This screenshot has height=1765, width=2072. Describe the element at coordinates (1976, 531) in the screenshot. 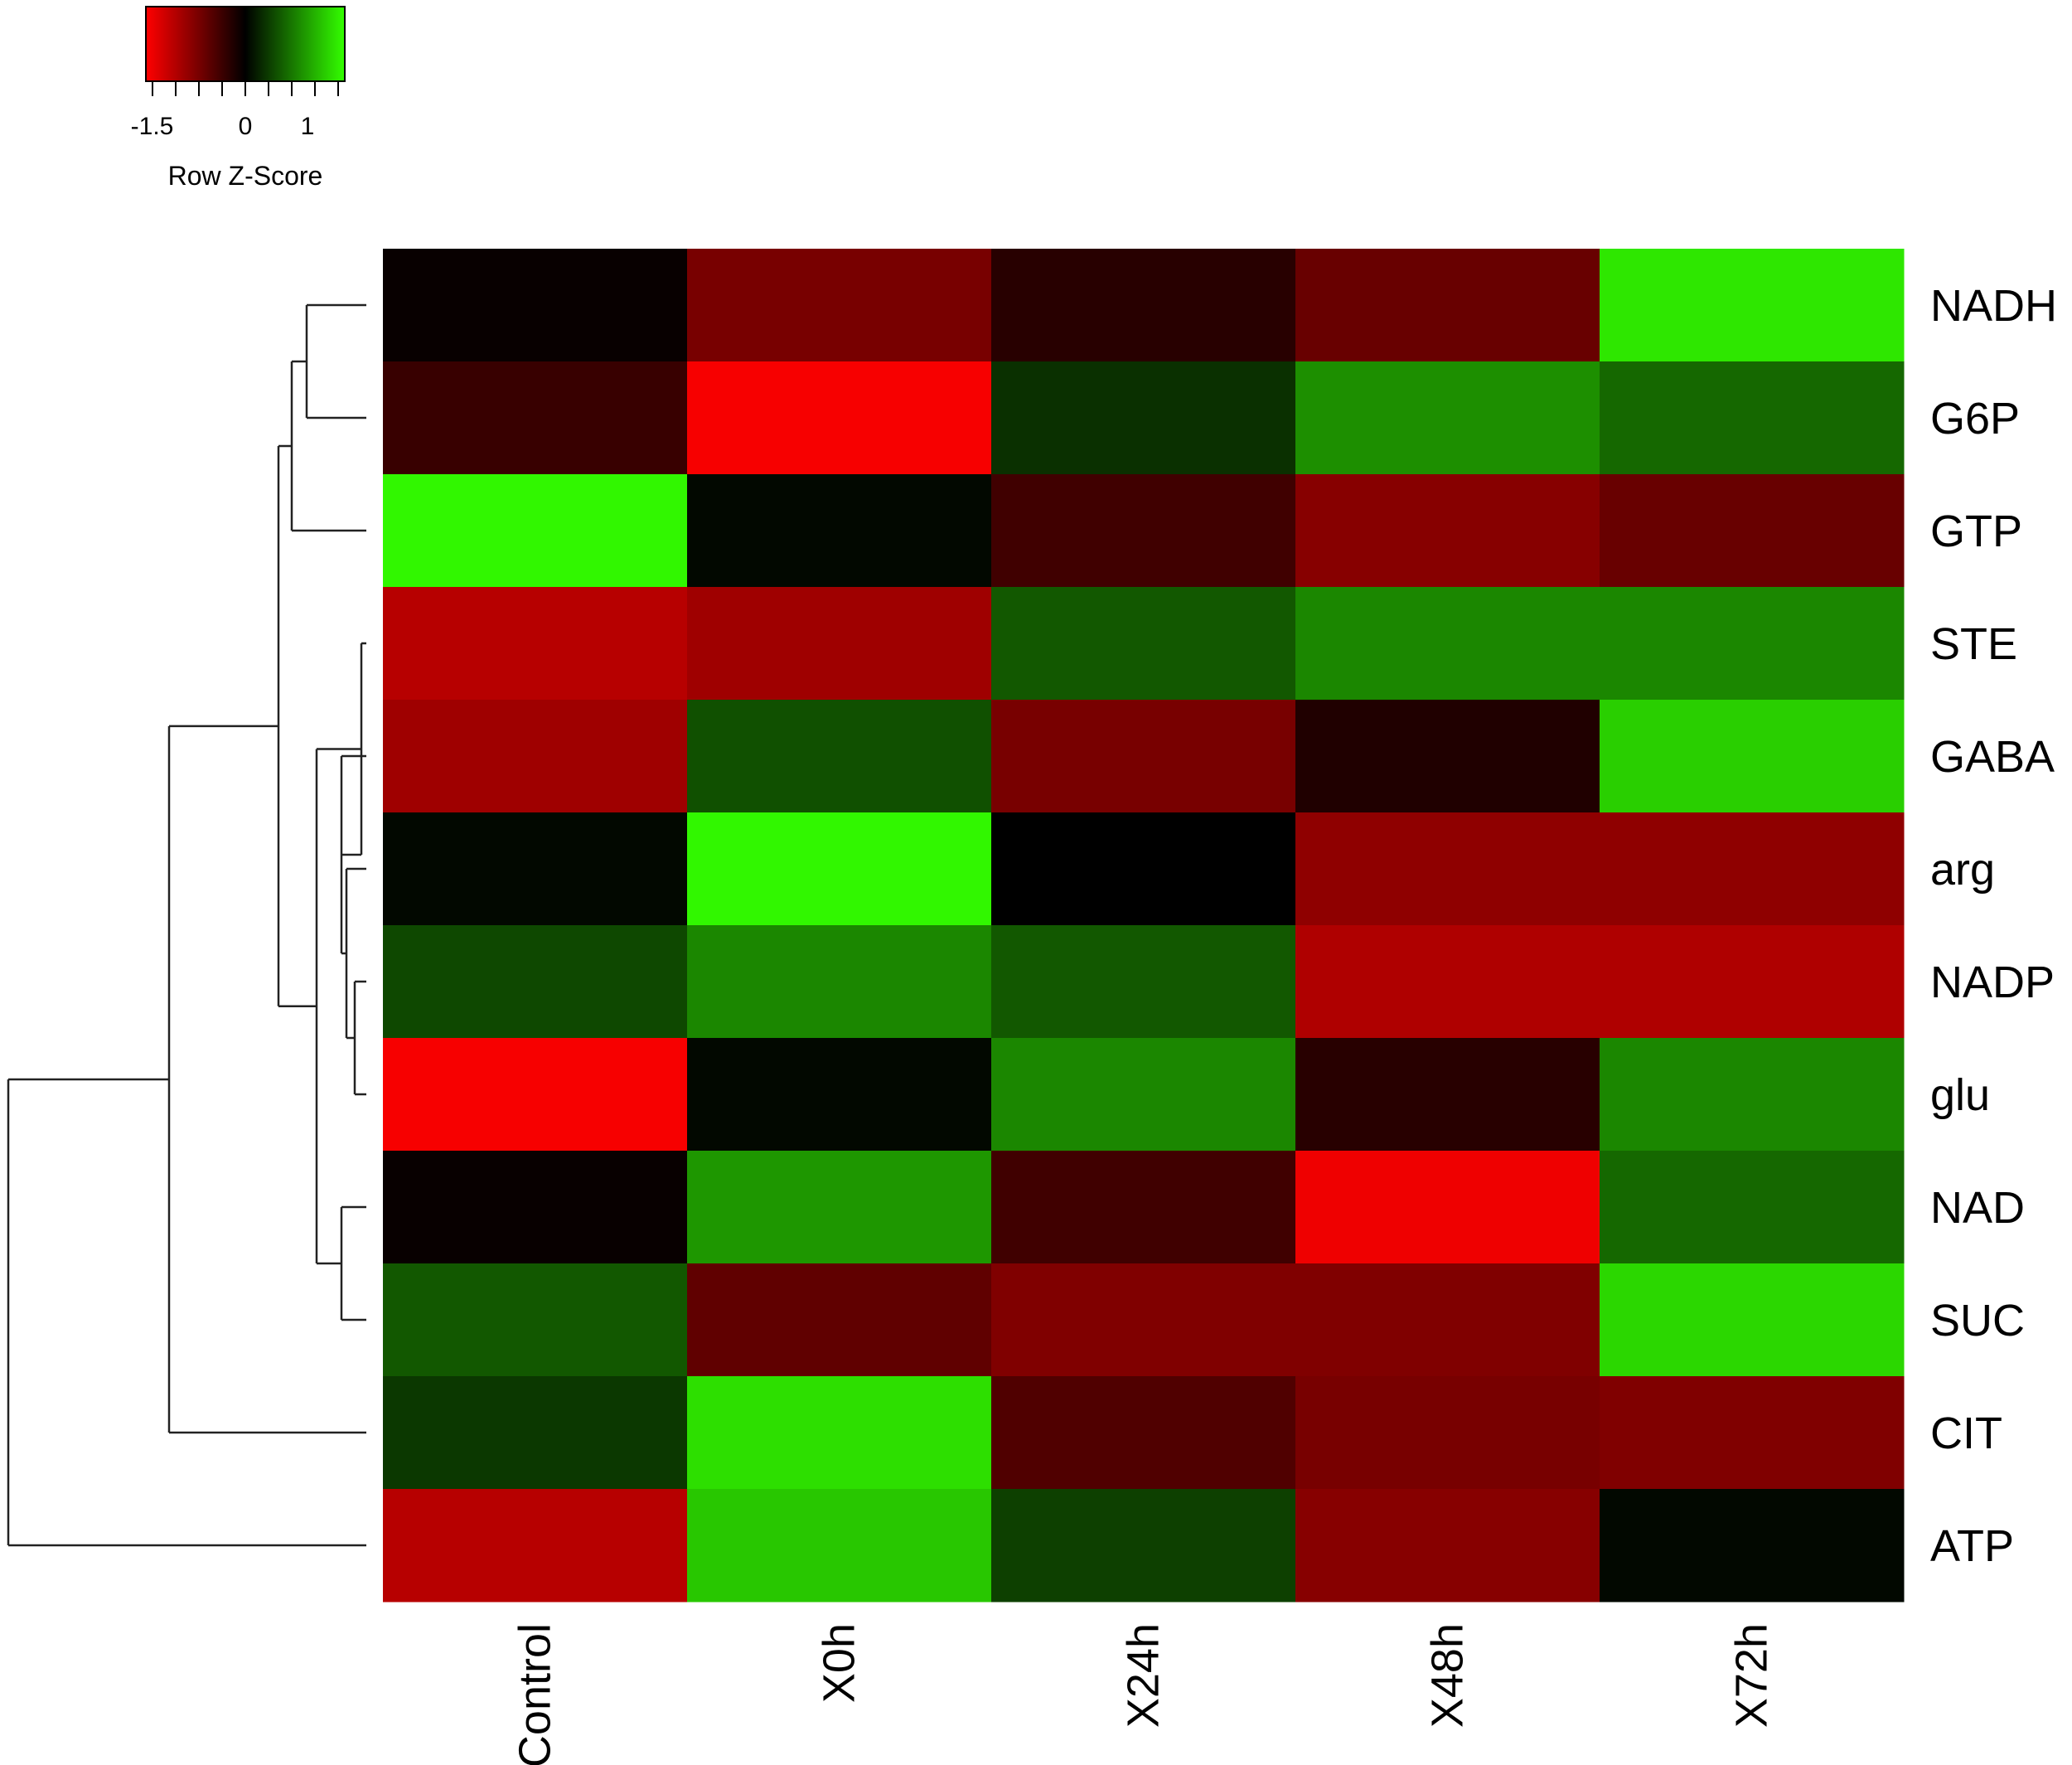

I see `row-label: GTP` at that location.